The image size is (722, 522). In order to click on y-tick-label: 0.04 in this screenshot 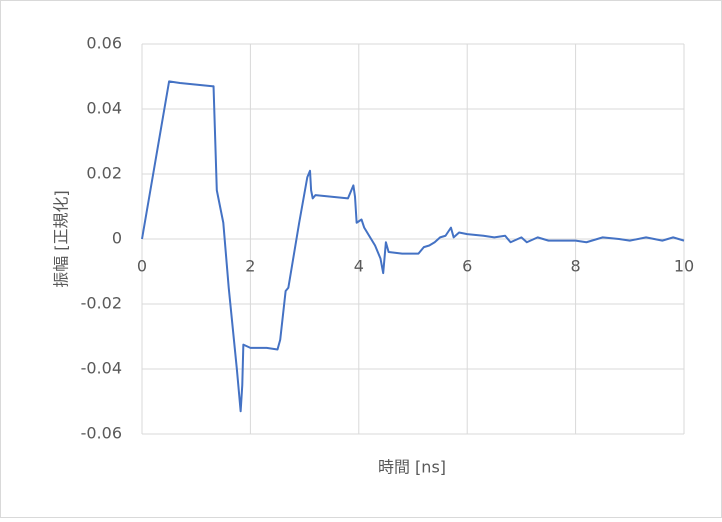, I will do `click(104, 108)`.